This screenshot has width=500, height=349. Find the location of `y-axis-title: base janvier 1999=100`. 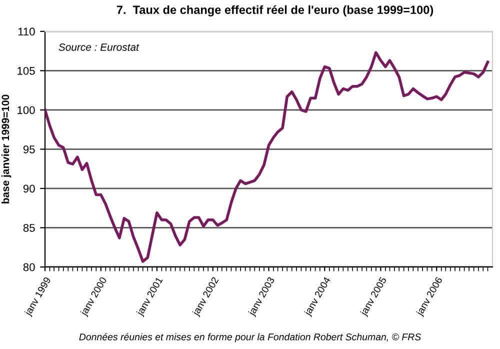

y-axis-title: base janvier 1999=100 is located at coordinates (6, 149).